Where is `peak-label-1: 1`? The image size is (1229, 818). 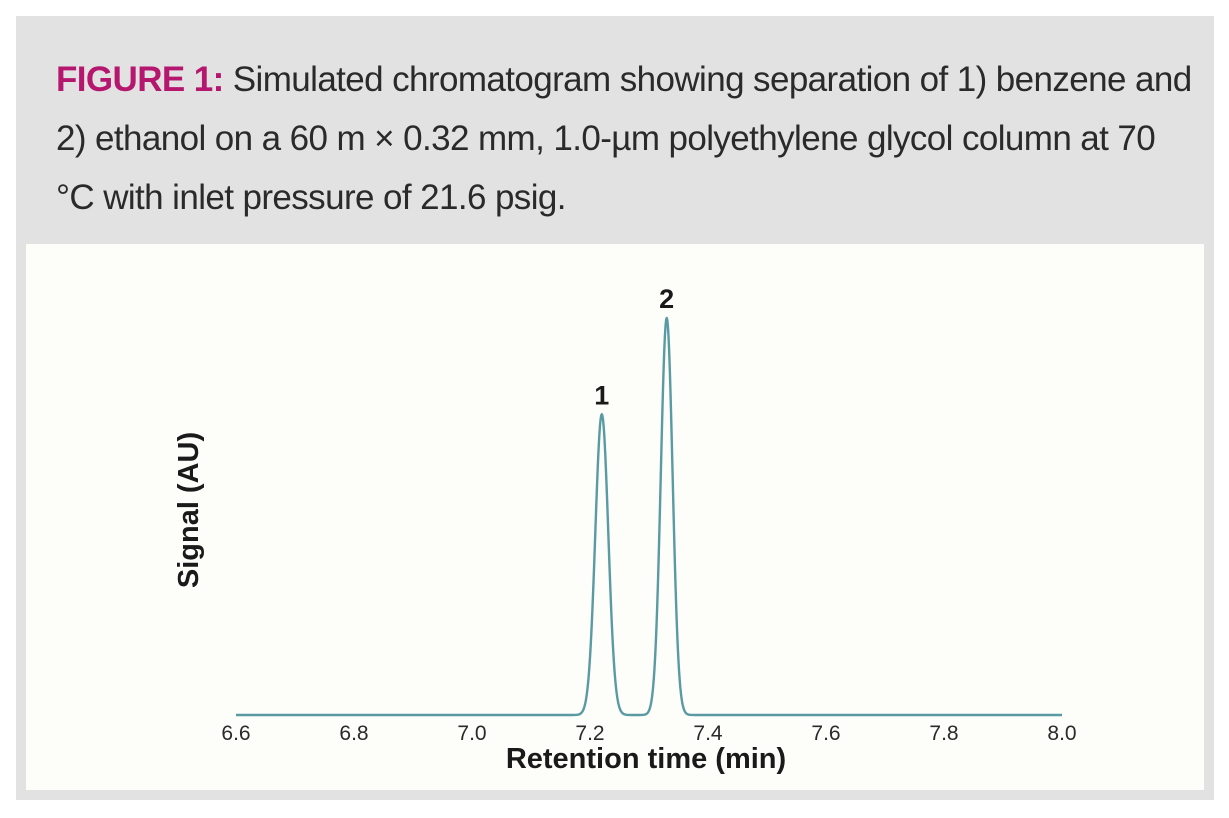 peak-label-1: 1 is located at coordinates (601, 395).